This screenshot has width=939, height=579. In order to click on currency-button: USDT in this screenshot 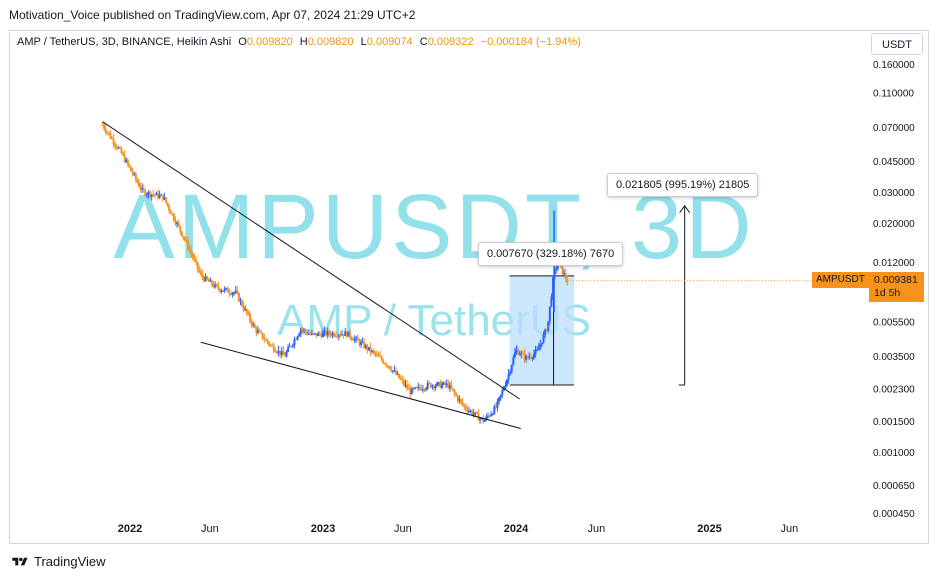, I will do `click(897, 44)`.